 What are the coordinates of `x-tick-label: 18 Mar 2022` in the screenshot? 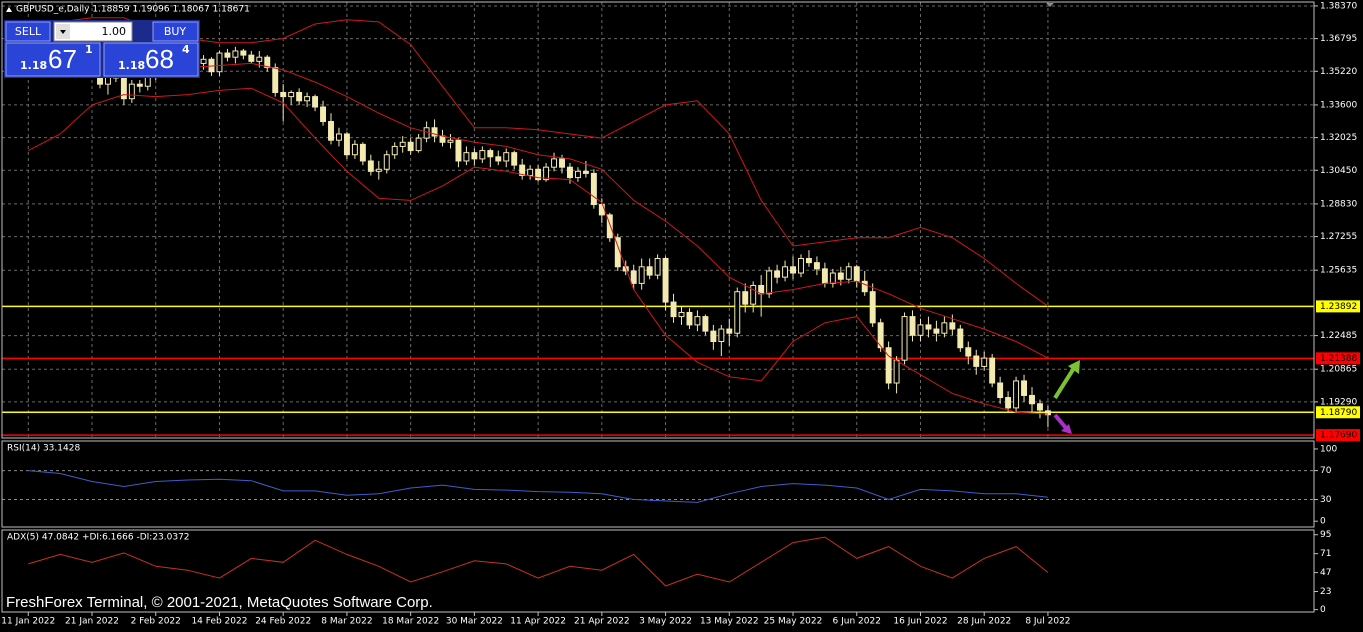 It's located at (410, 622).